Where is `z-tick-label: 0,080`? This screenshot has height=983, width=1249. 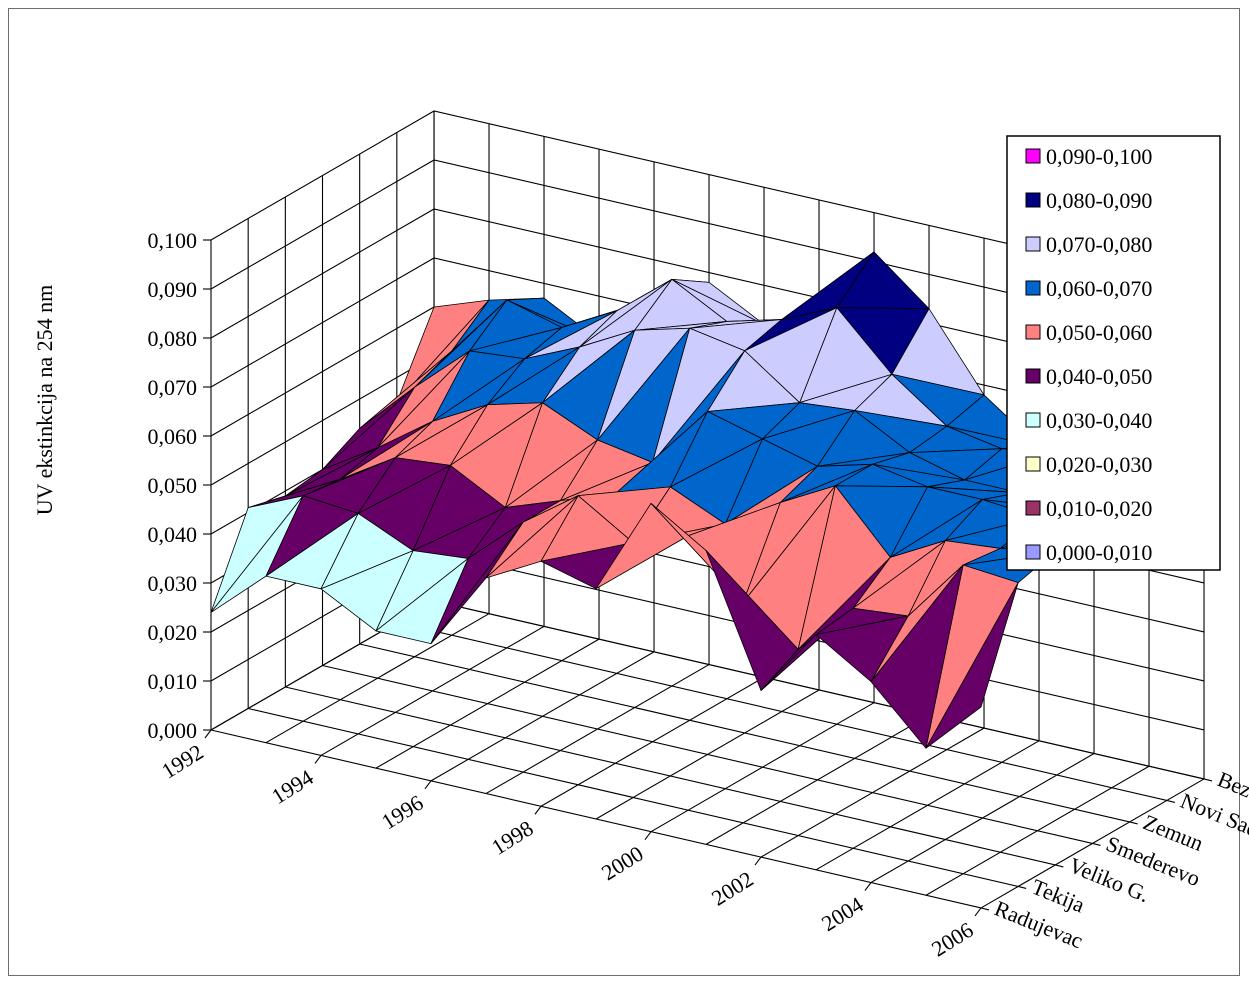
z-tick-label: 0,080 is located at coordinates (173, 338).